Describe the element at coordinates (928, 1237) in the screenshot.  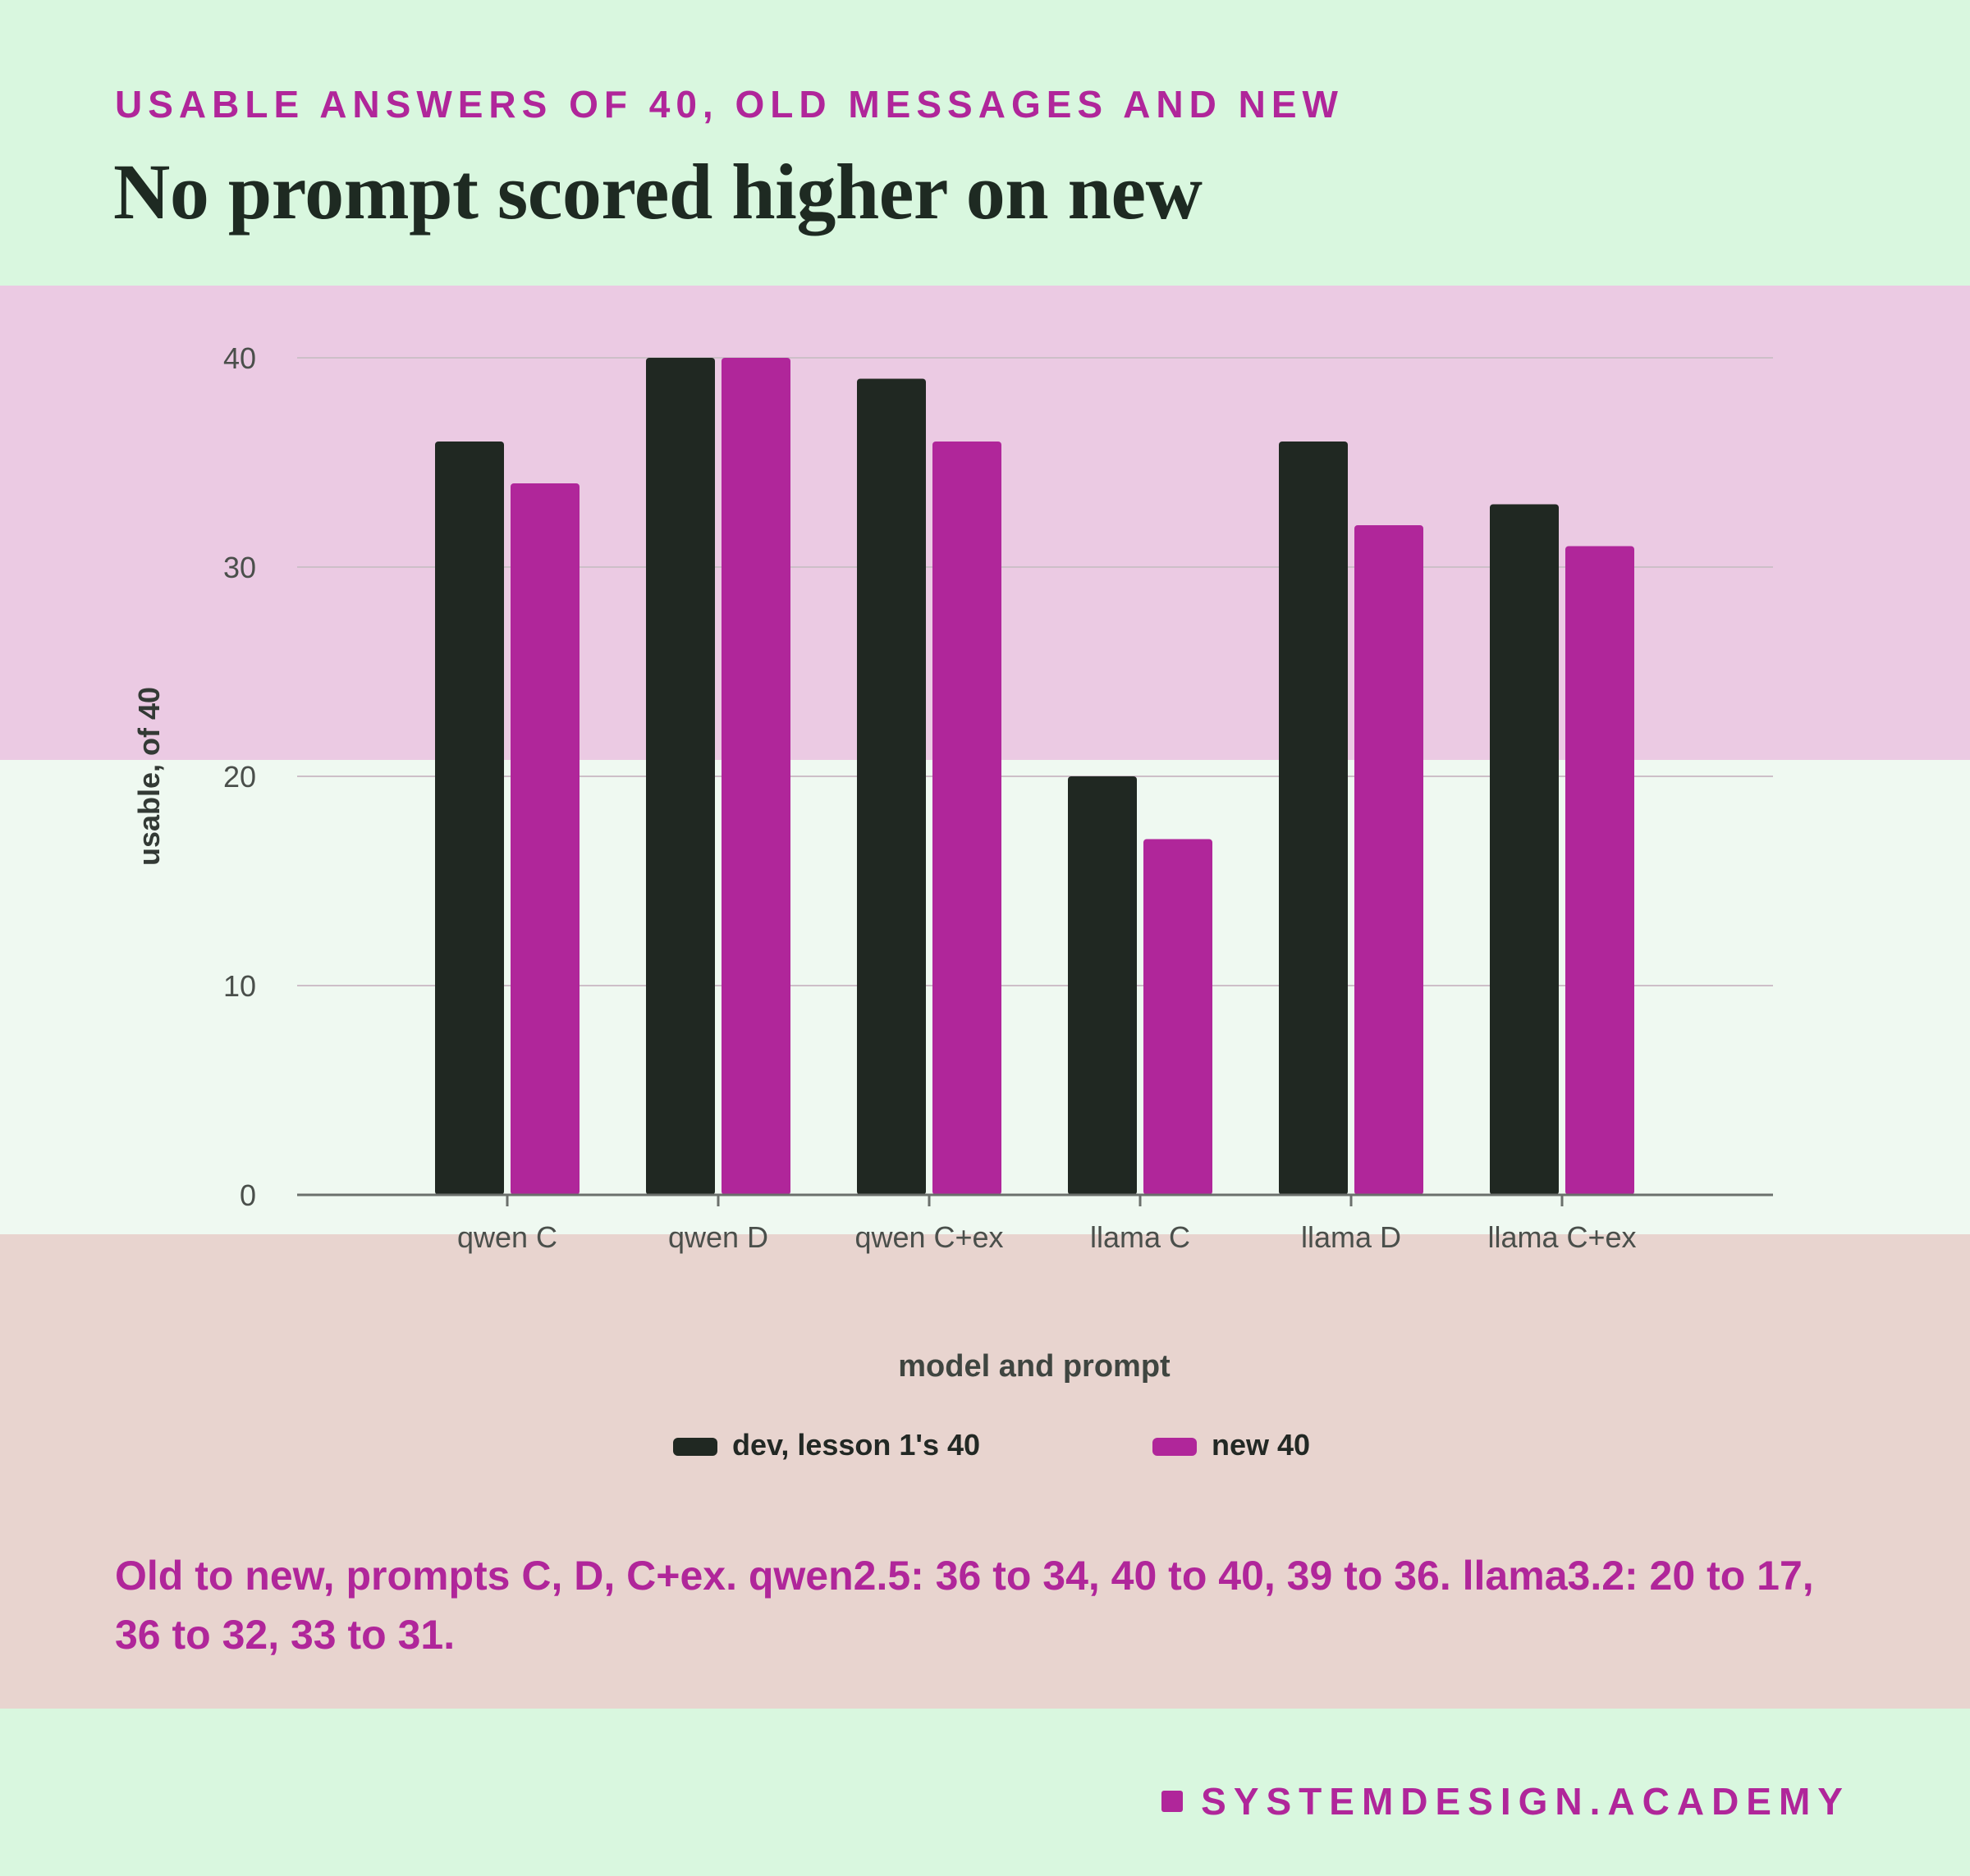
I see `x-tick-label: qwen C+ex` at that location.